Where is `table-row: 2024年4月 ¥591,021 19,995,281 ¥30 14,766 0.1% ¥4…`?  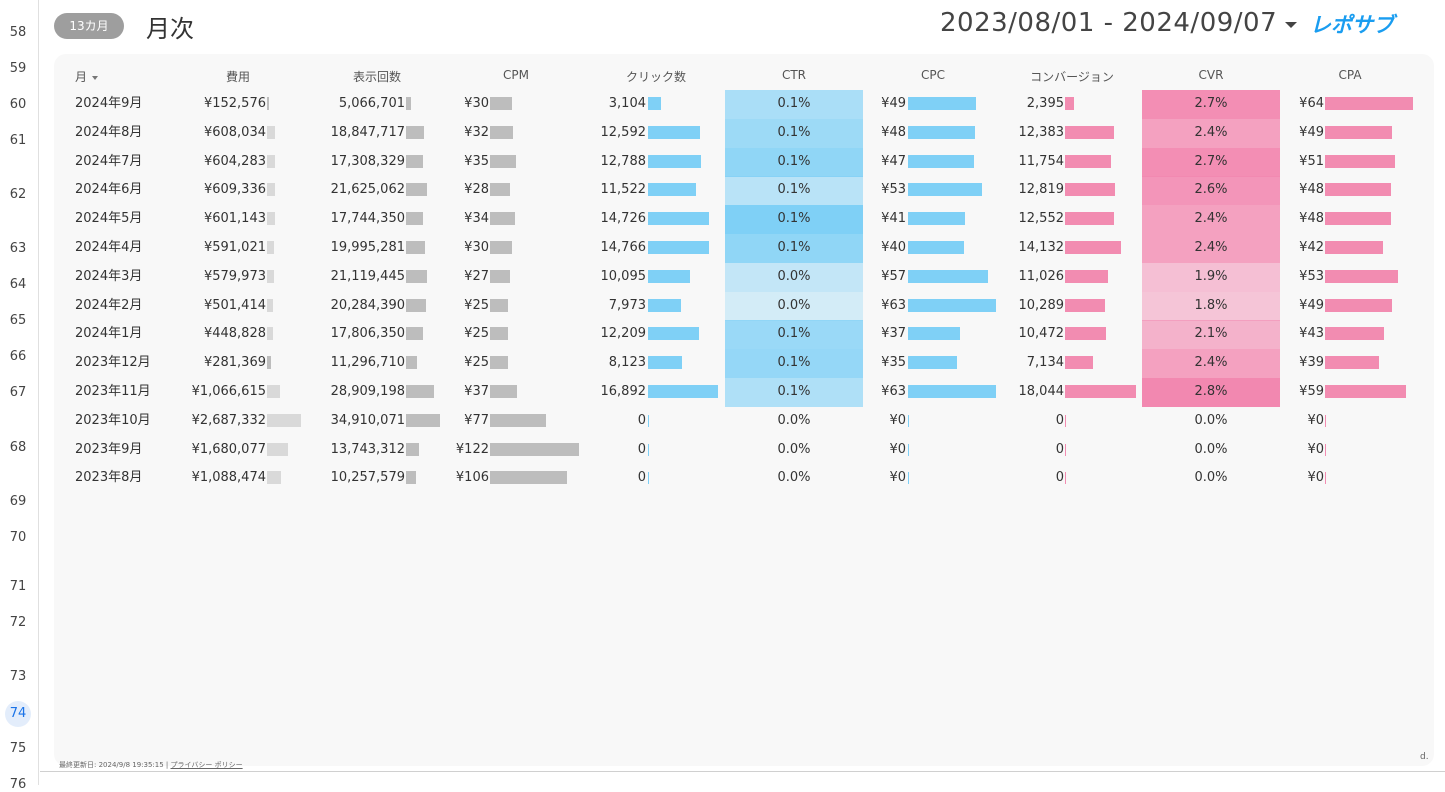
table-row: 2024年4月 ¥591,021 19,995,281 ¥30 14,766 0.1% ¥4… is located at coordinates (744, 248).